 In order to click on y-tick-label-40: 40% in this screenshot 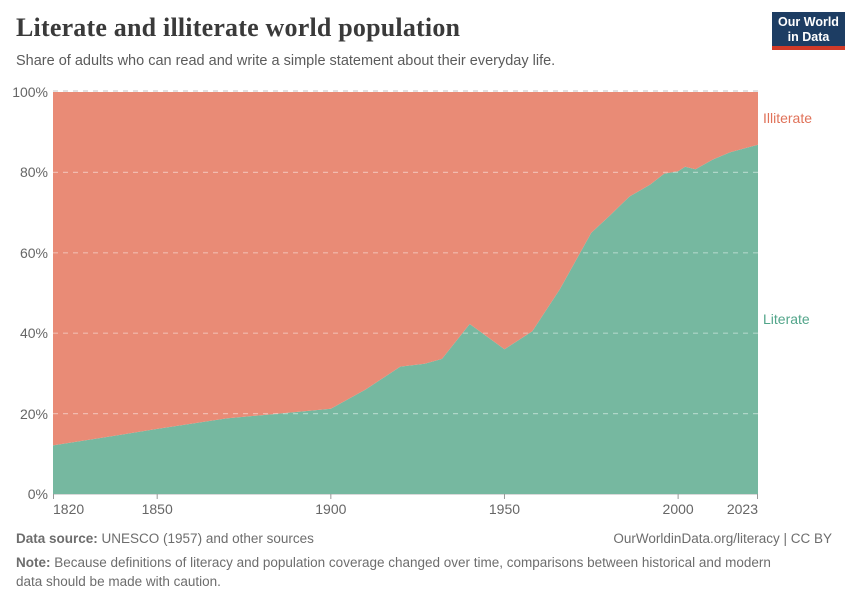, I will do `click(33, 333)`.